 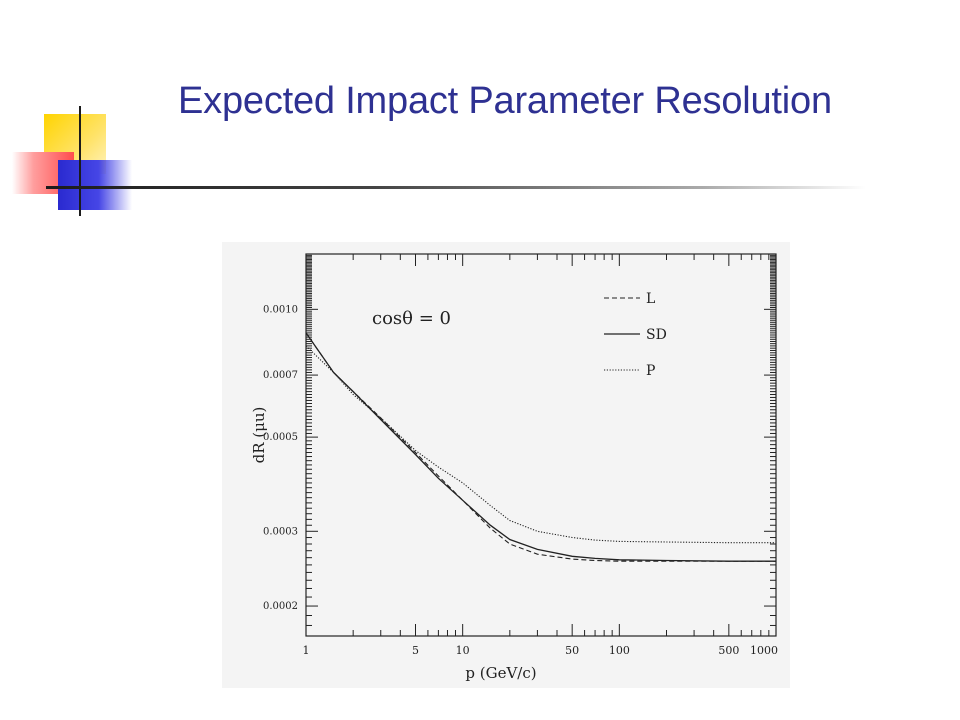 I want to click on decor-vertical-line, so click(x=80, y=161).